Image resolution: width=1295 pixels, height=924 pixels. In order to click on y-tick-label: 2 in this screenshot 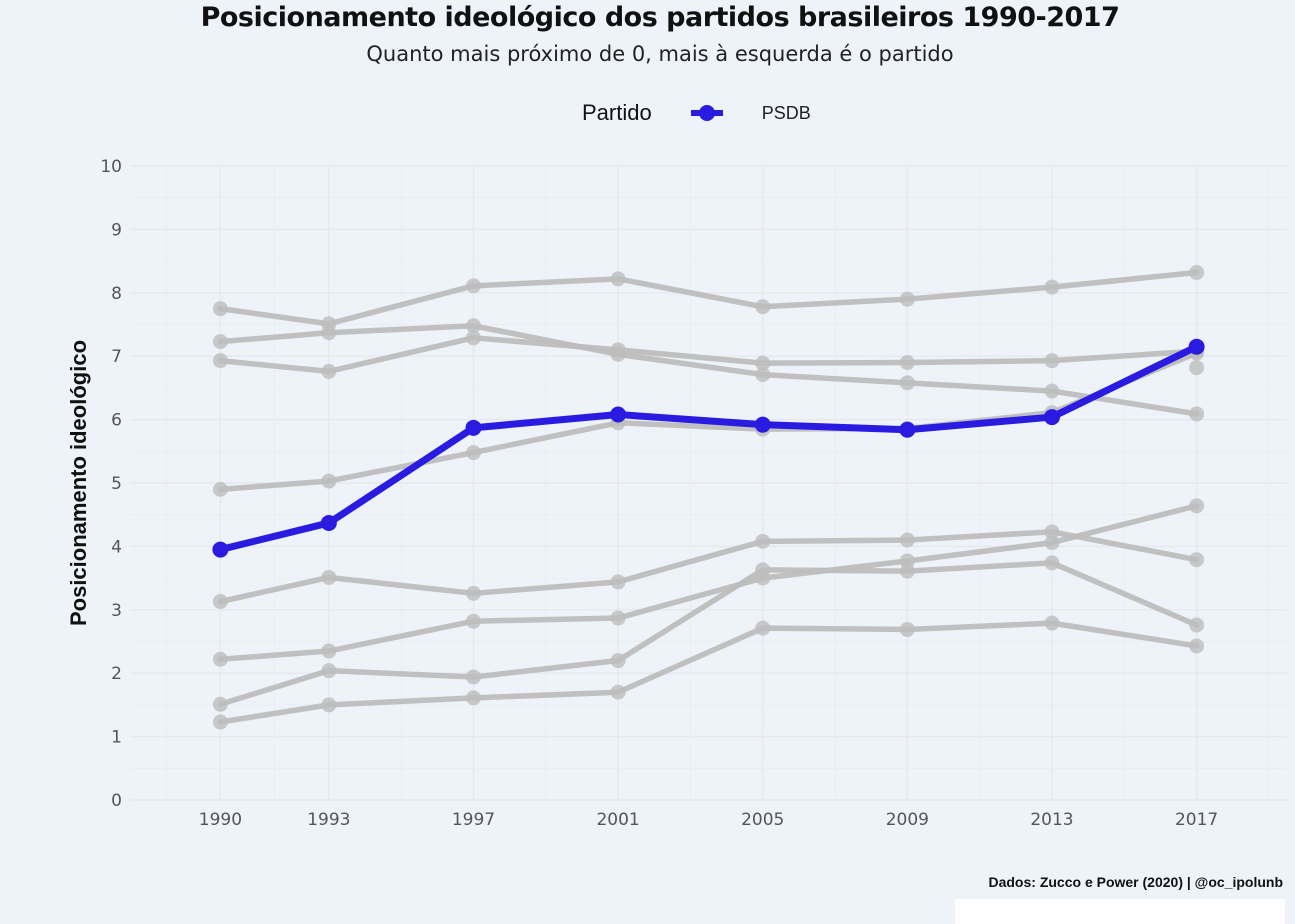, I will do `click(116, 674)`.